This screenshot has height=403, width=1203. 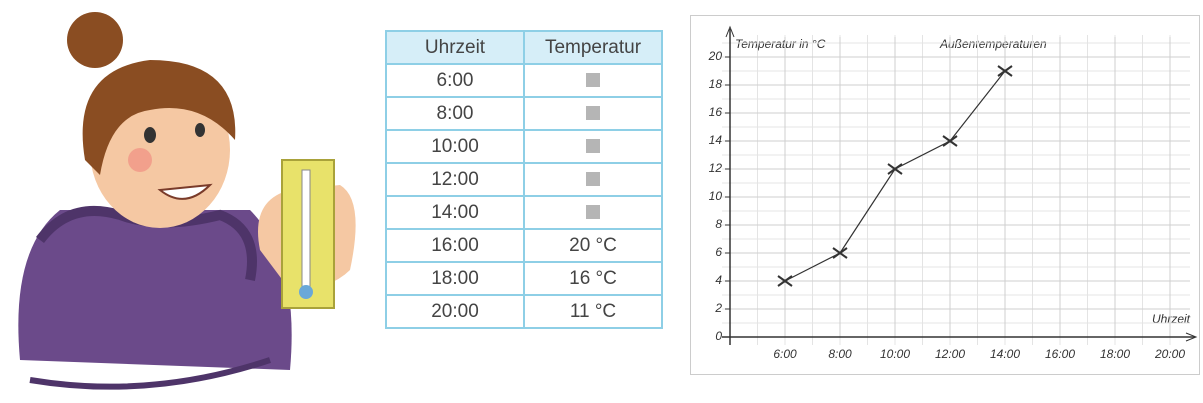 What do you see at coordinates (140, 160) in the screenshot?
I see `cheek` at bounding box center [140, 160].